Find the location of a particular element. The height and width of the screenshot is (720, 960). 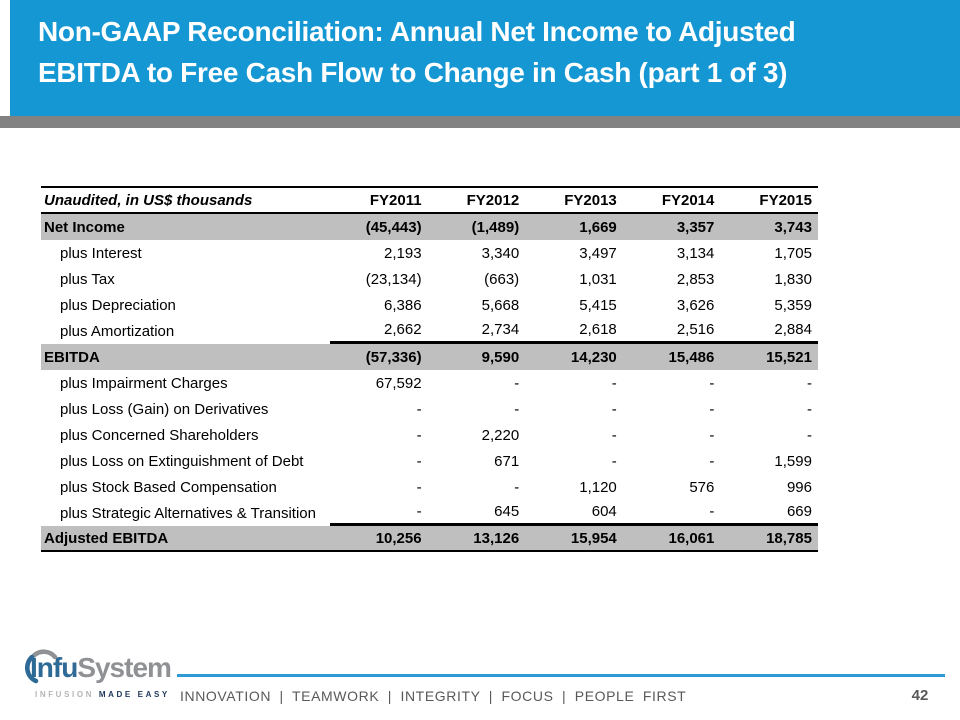

cell-value: 15,521 is located at coordinates (789, 357).